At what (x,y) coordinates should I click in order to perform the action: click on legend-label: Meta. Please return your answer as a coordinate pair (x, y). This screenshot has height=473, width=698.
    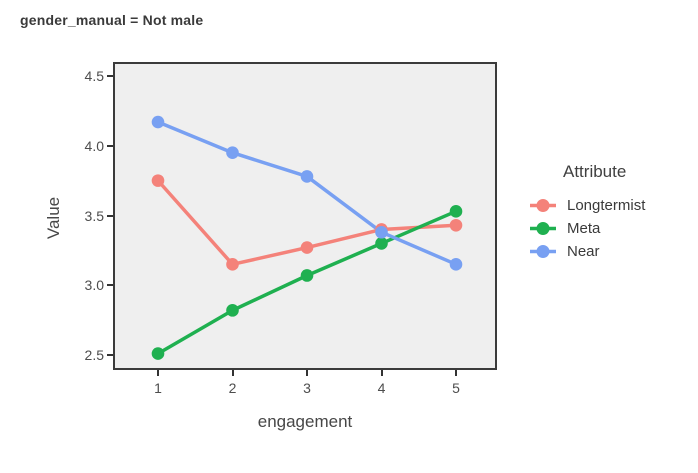
    Looking at the image, I should click on (584, 228).